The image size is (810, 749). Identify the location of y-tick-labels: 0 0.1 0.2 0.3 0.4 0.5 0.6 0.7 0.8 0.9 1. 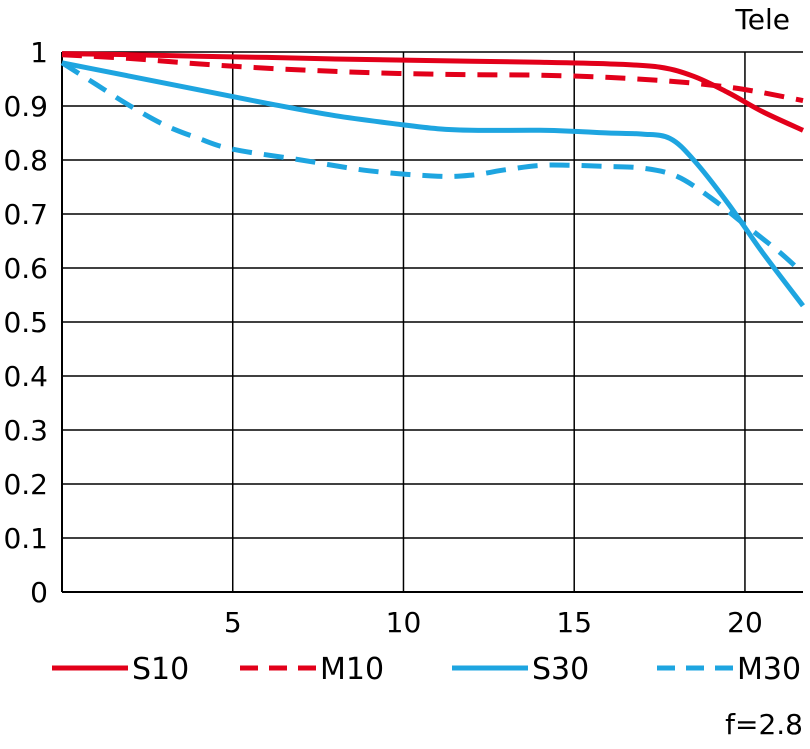
(25, 322).